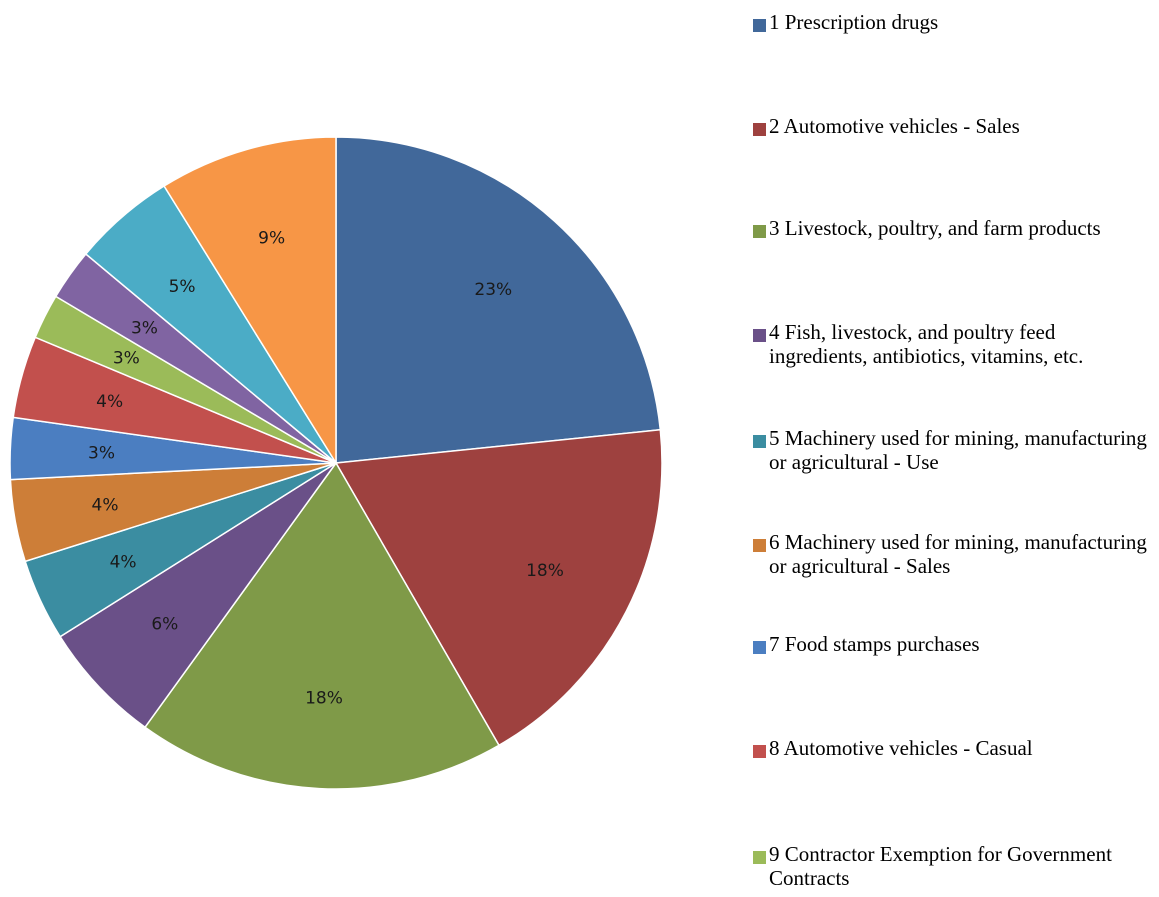  What do you see at coordinates (164, 625) in the screenshot?
I see `slice-percent-label: 6%` at bounding box center [164, 625].